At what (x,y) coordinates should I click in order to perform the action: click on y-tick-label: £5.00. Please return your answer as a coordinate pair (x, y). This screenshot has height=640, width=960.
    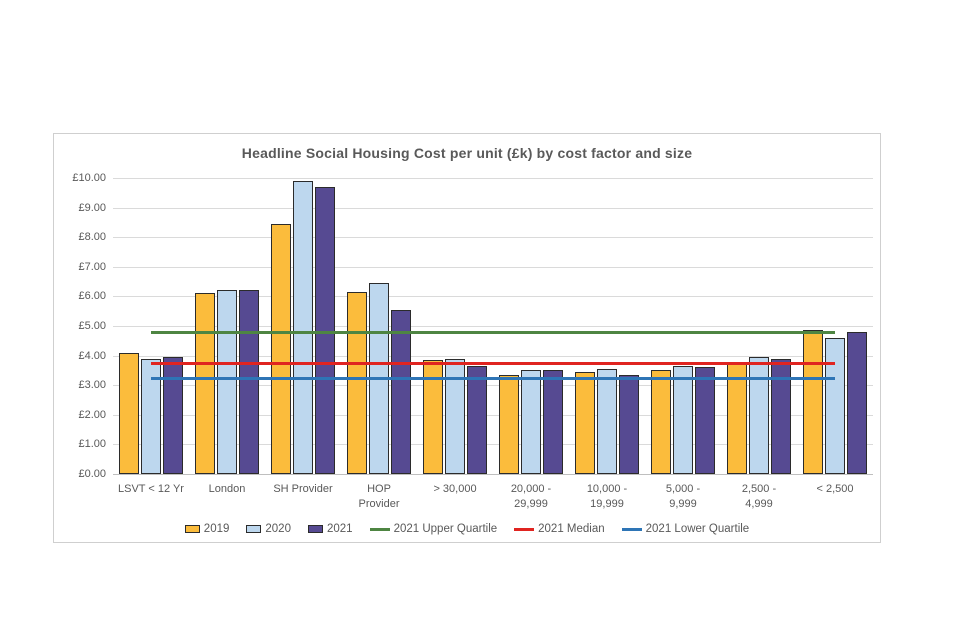
    Looking at the image, I should click on (92, 326).